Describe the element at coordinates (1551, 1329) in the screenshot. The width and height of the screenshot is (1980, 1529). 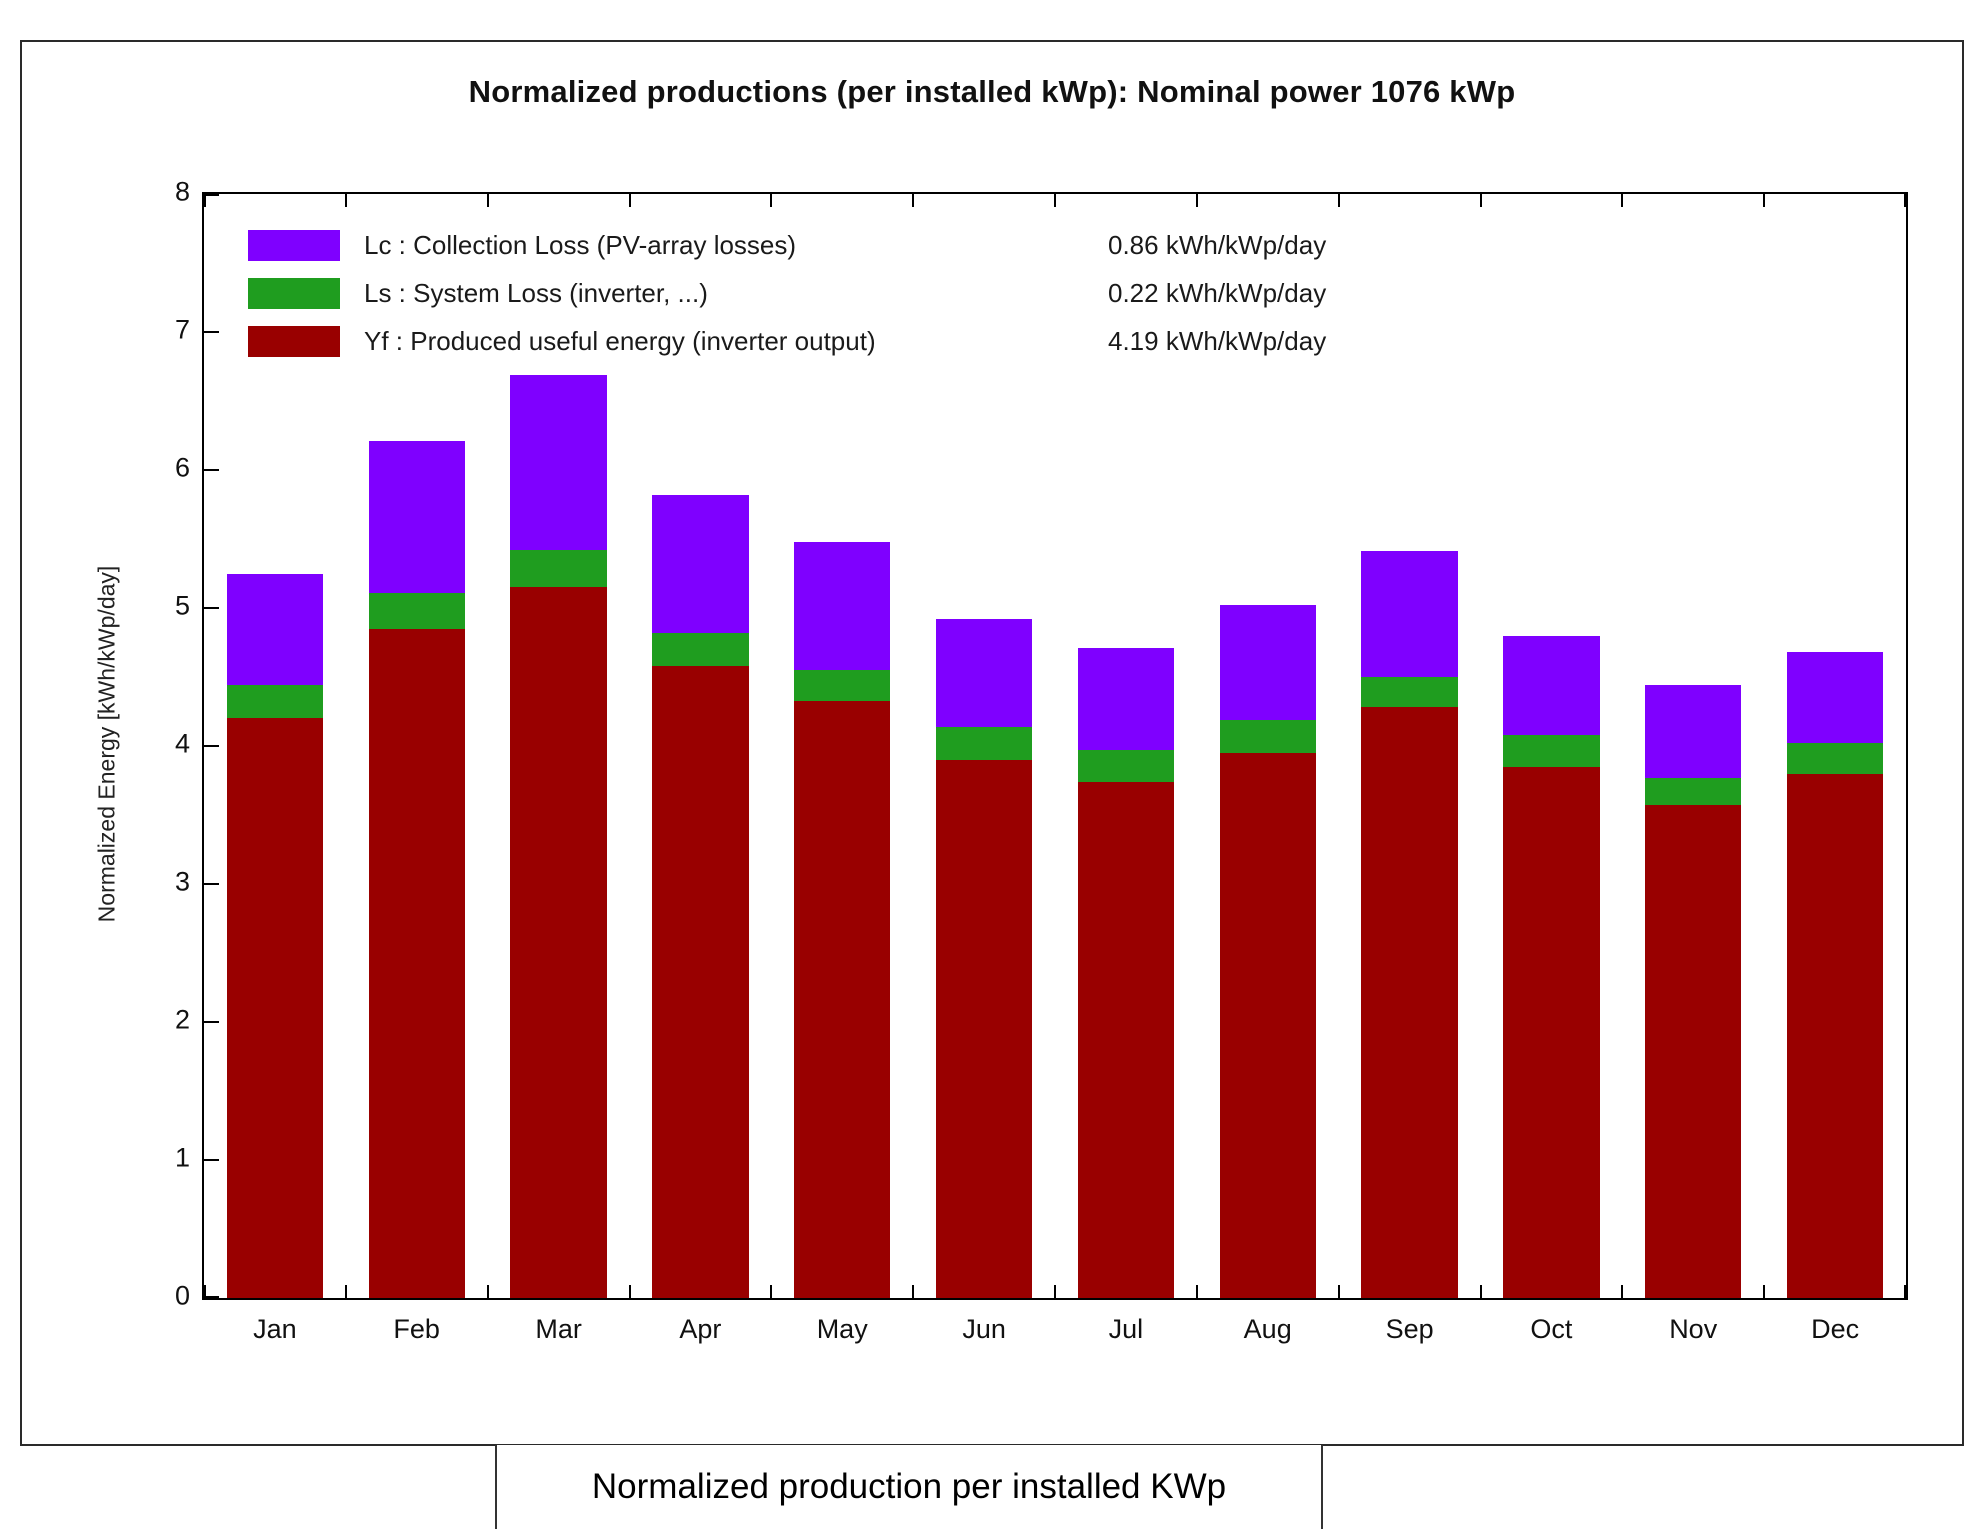
I see `x-tick-label-oct: Oct` at that location.